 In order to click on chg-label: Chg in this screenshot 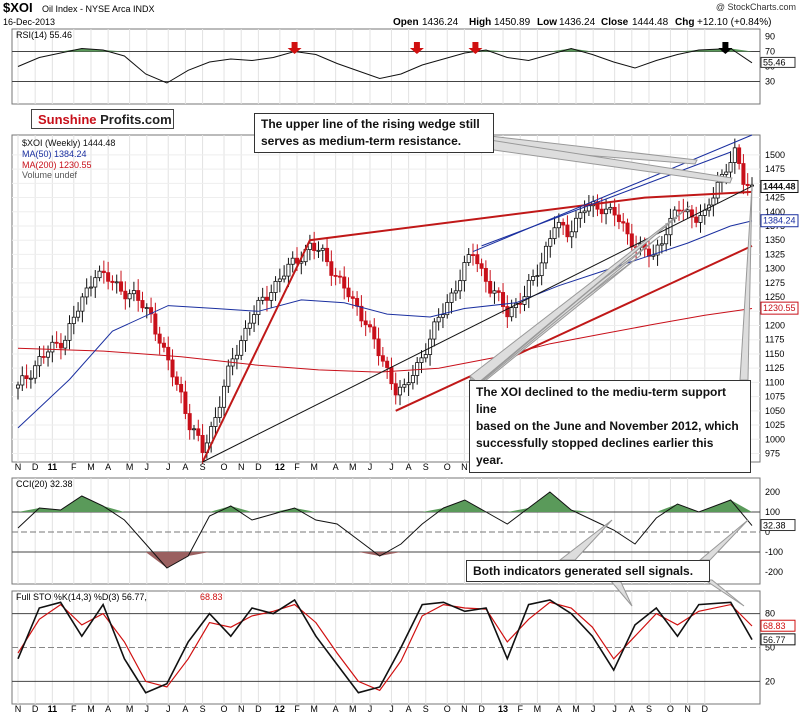, I will do `click(684, 22)`.